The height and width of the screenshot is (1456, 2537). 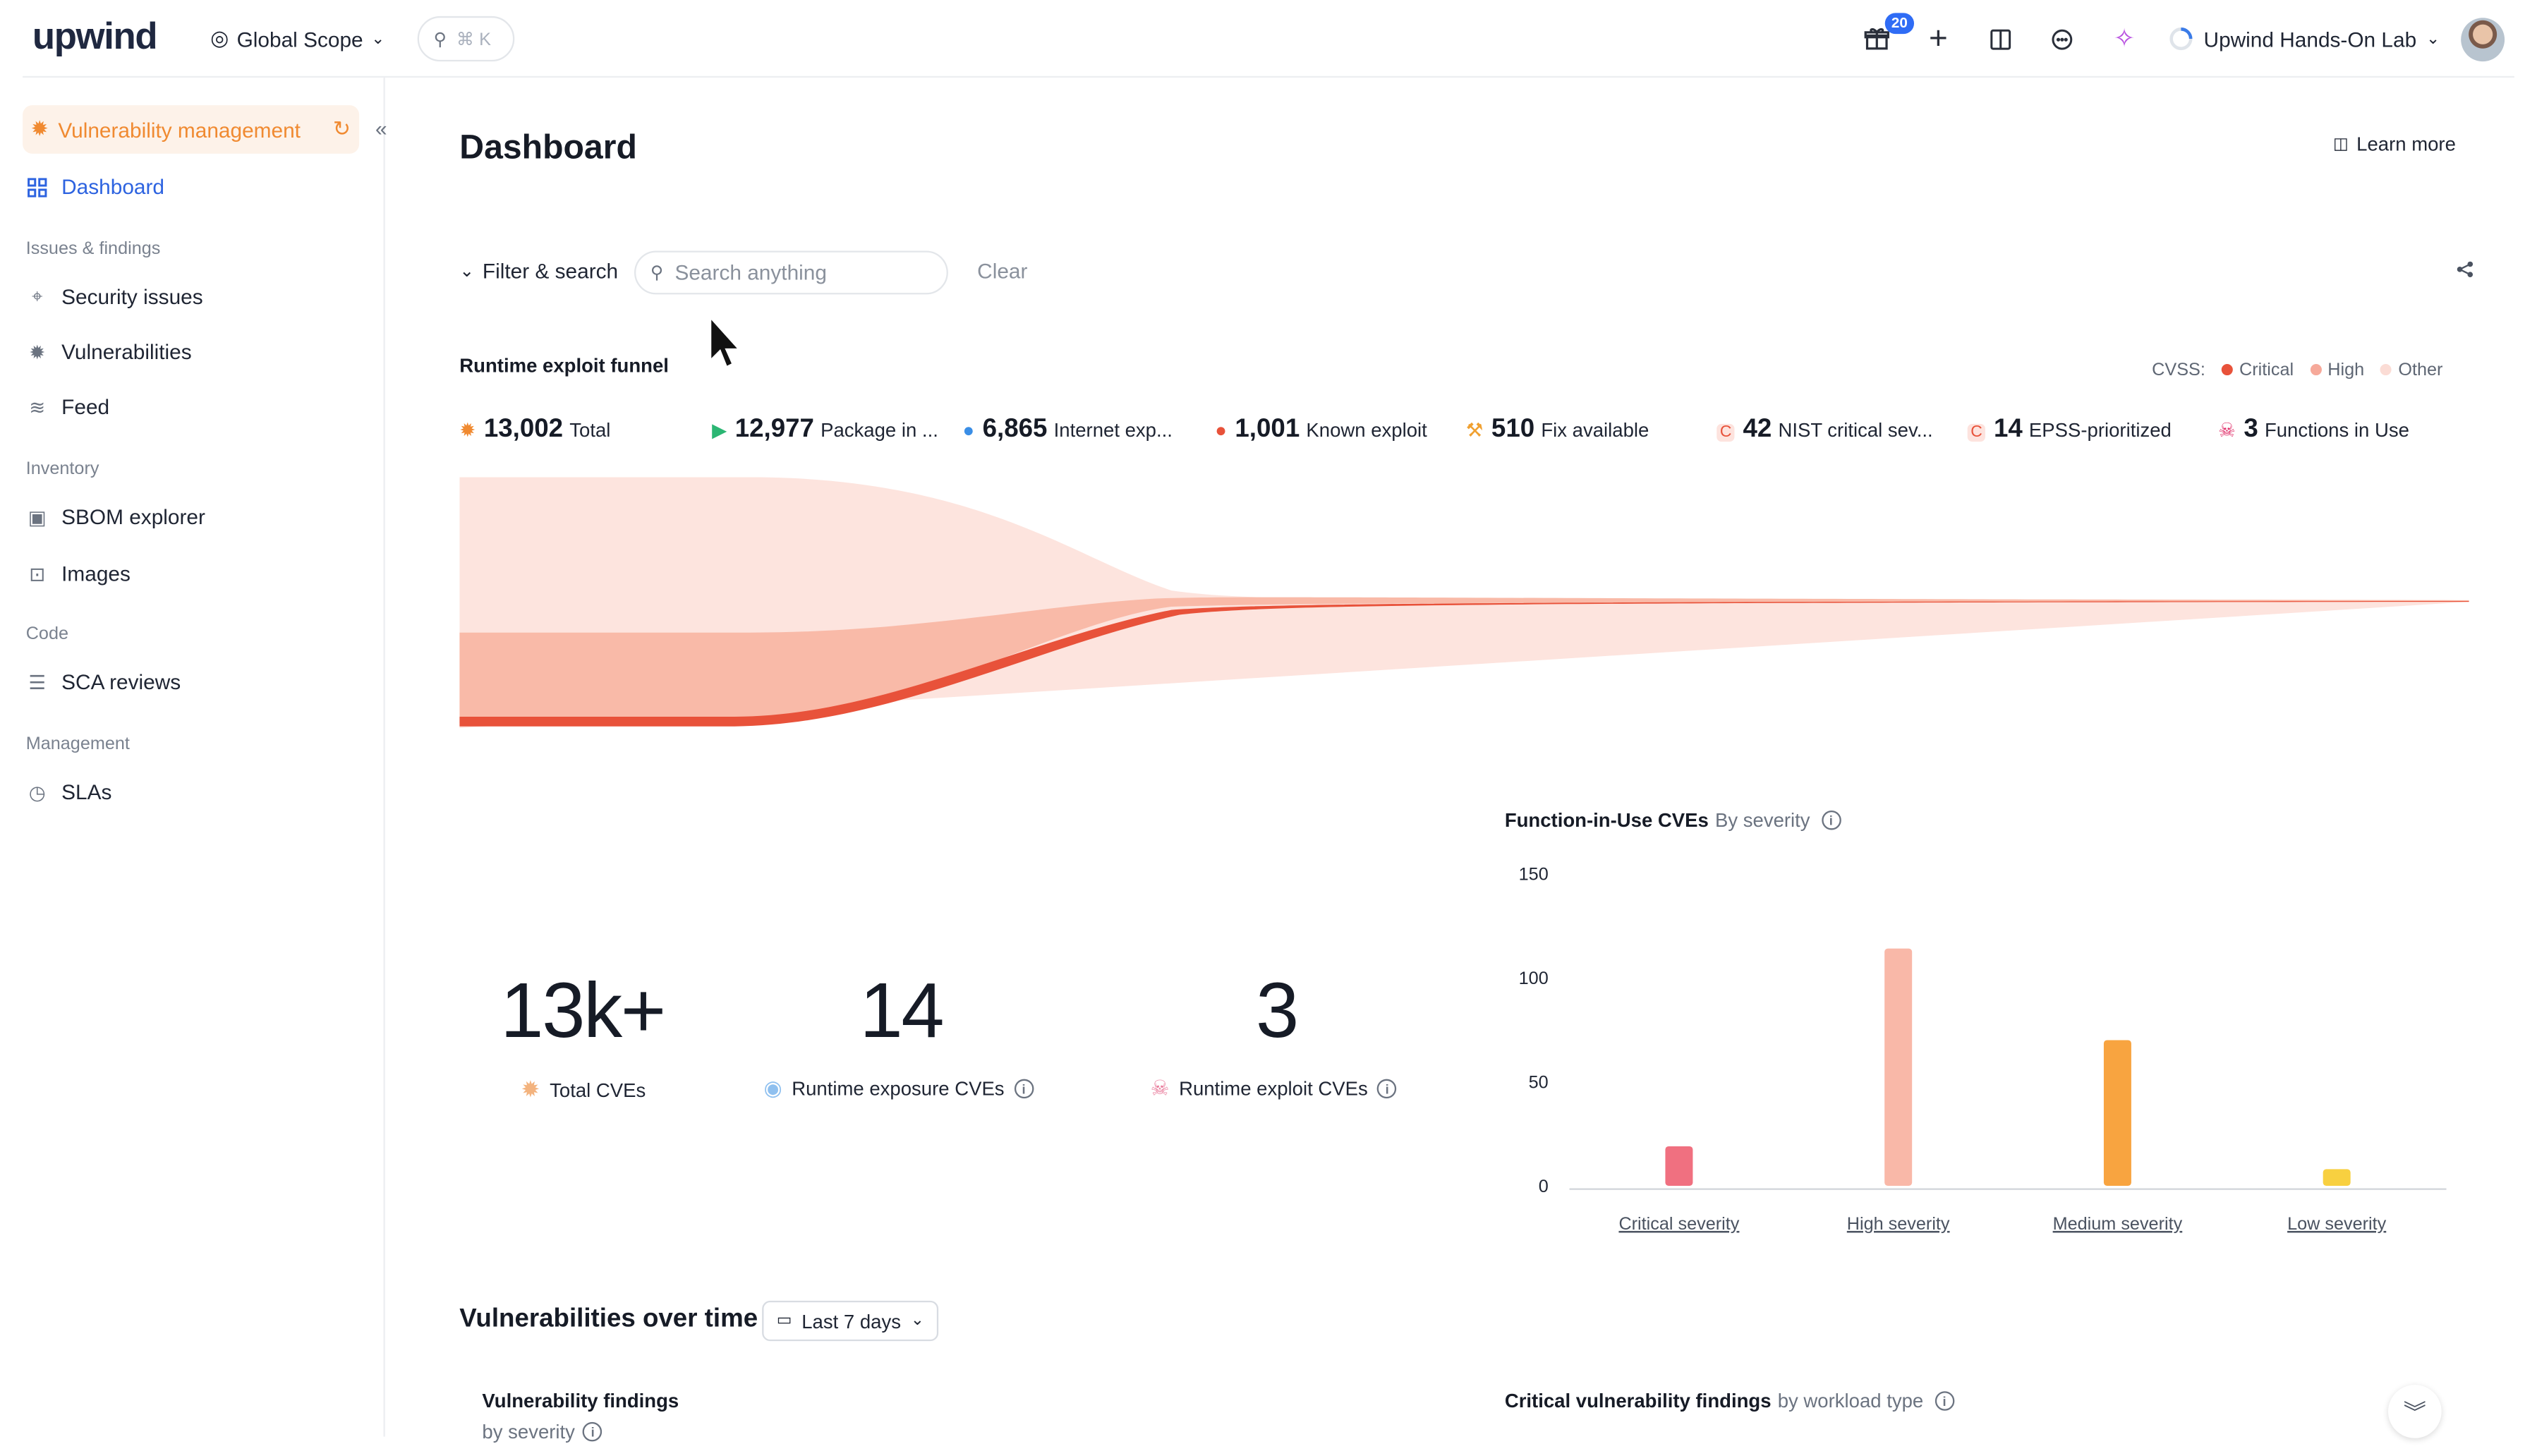 I want to click on funnel-stat-fix-available: ⚒ 510 Fix available, so click(x=1557, y=429).